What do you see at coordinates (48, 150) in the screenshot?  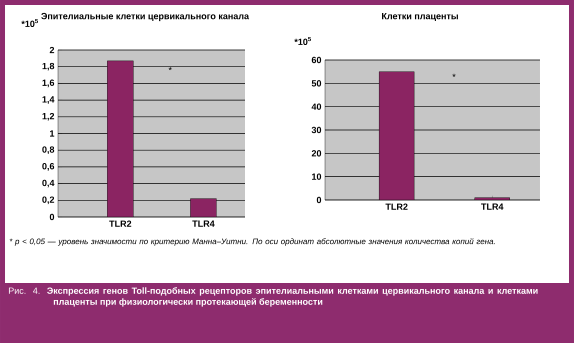 I see `y-tick-label: 0,8` at bounding box center [48, 150].